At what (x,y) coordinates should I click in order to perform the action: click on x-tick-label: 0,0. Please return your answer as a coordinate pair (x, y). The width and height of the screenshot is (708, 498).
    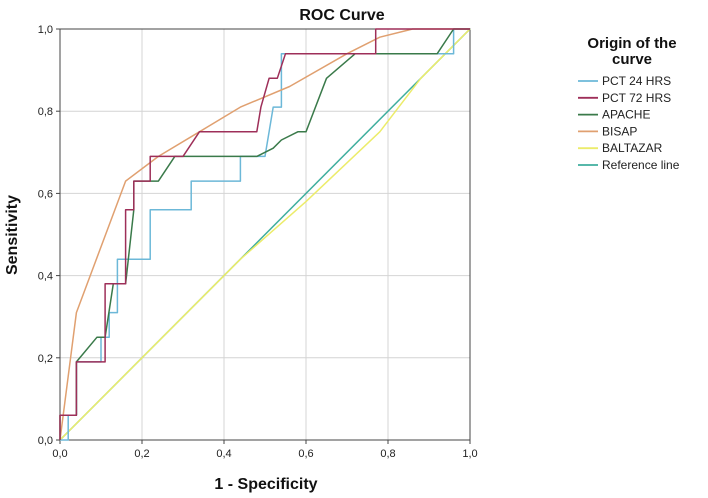
    Looking at the image, I should click on (59, 454).